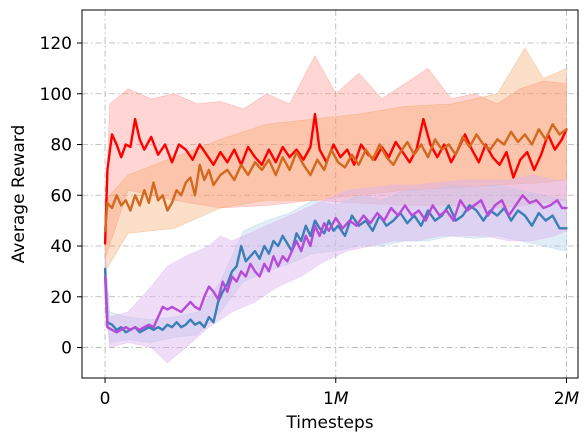 This screenshot has width=587, height=447. I want to click on y-tick-label: 80, so click(61, 146).